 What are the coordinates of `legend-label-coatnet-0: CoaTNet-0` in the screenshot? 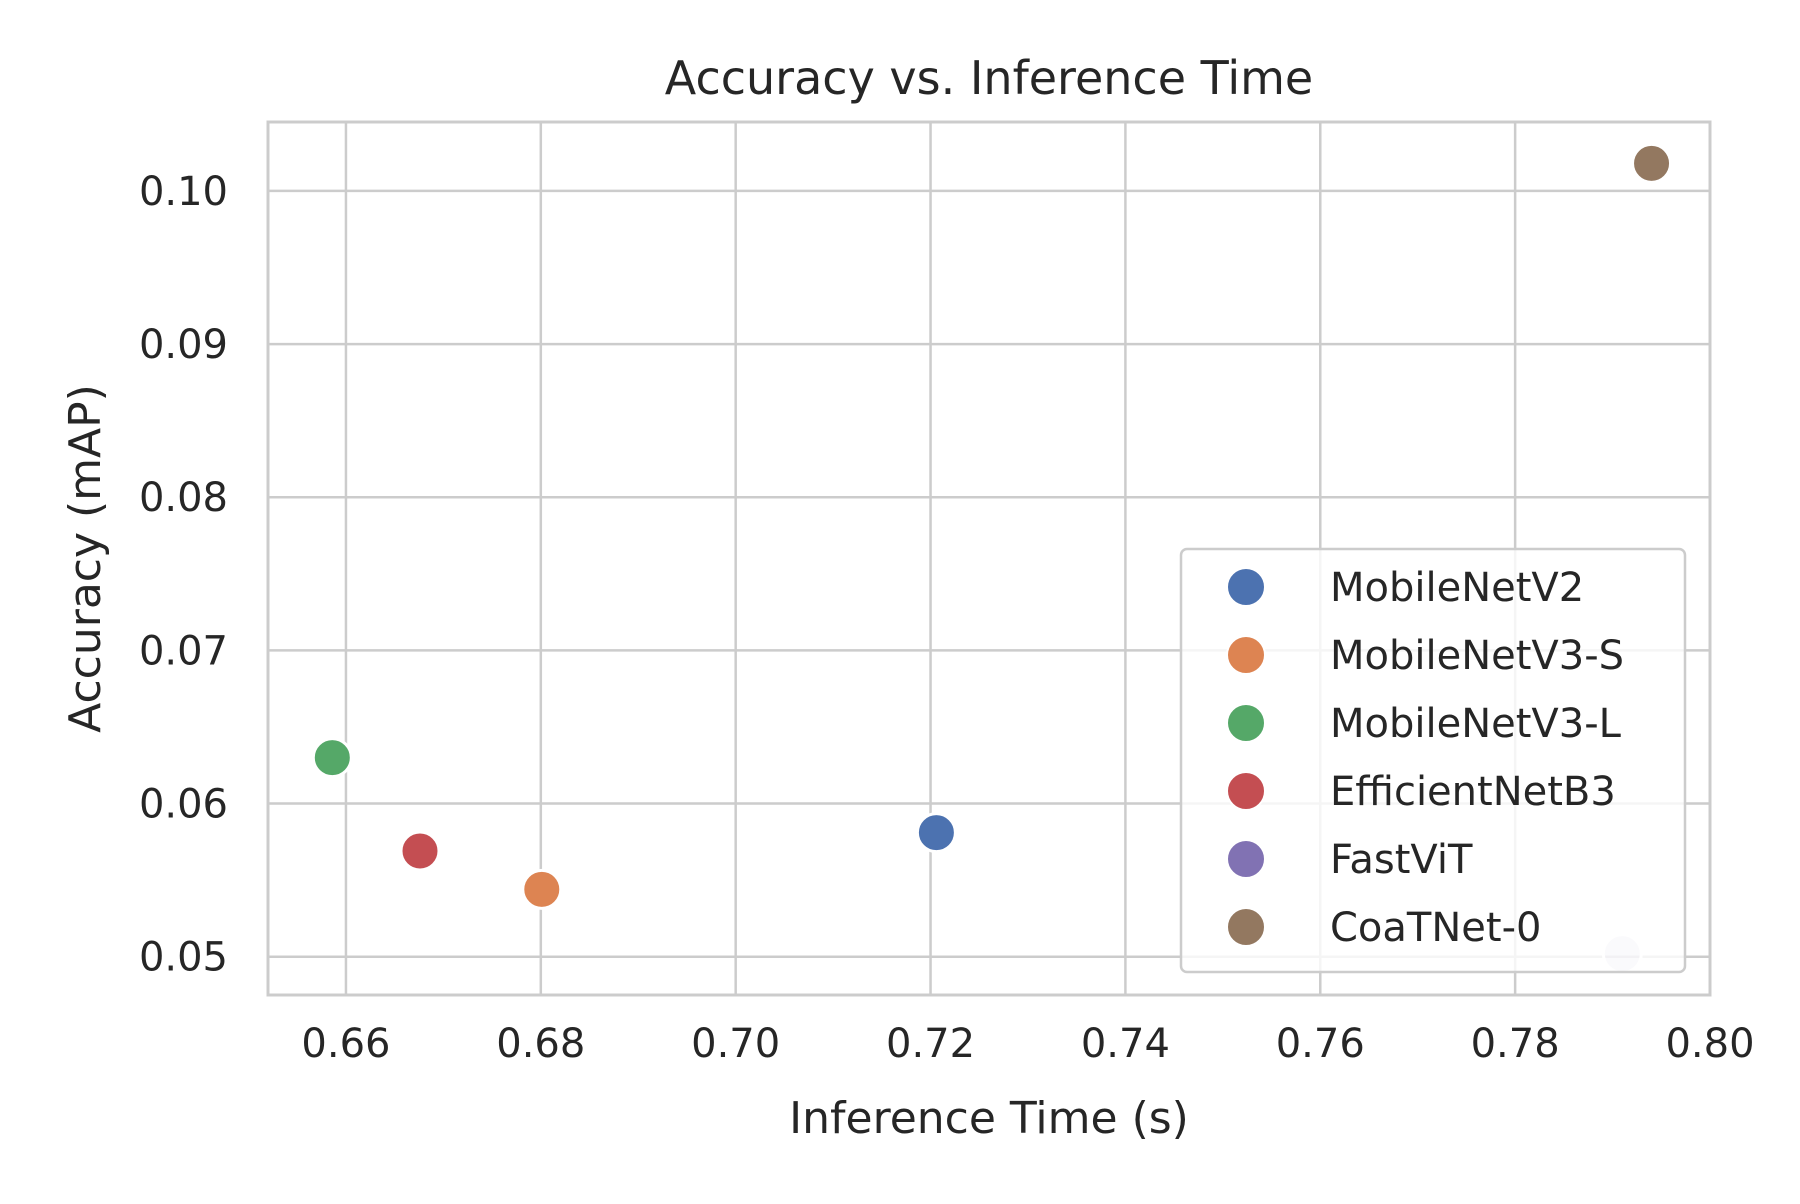 It's located at (1435, 928).